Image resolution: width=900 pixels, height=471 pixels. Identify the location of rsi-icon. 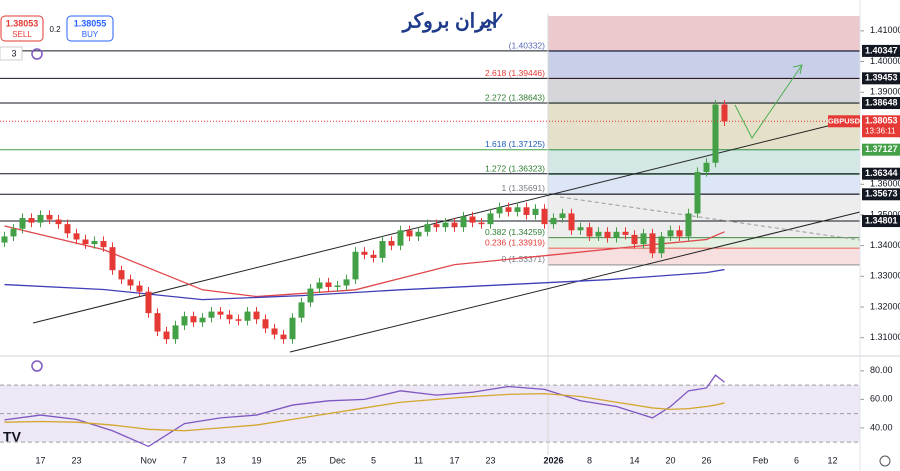
(37, 366).